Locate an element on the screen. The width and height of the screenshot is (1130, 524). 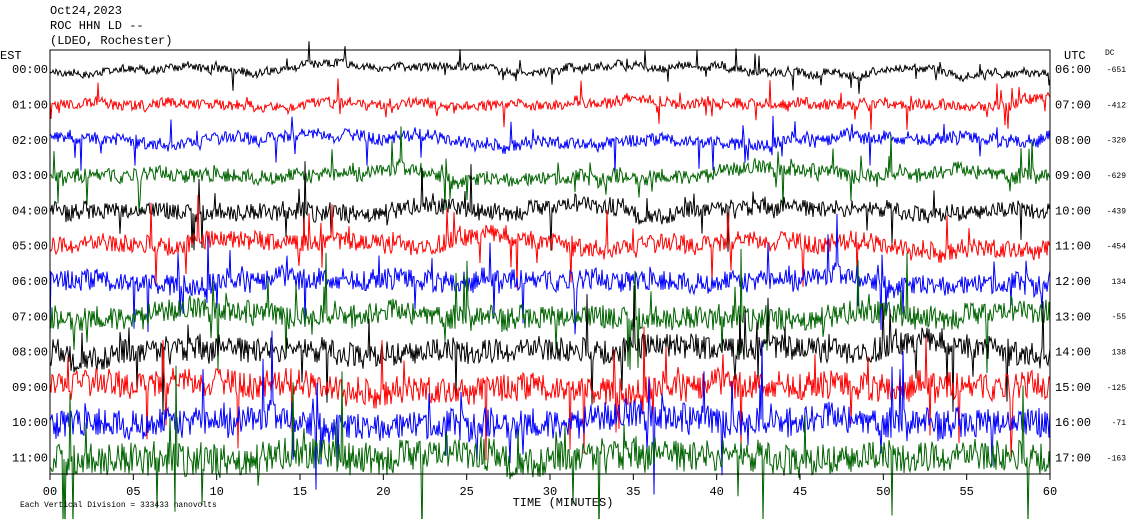
right-time-label: 14:00 is located at coordinates (1073, 353).